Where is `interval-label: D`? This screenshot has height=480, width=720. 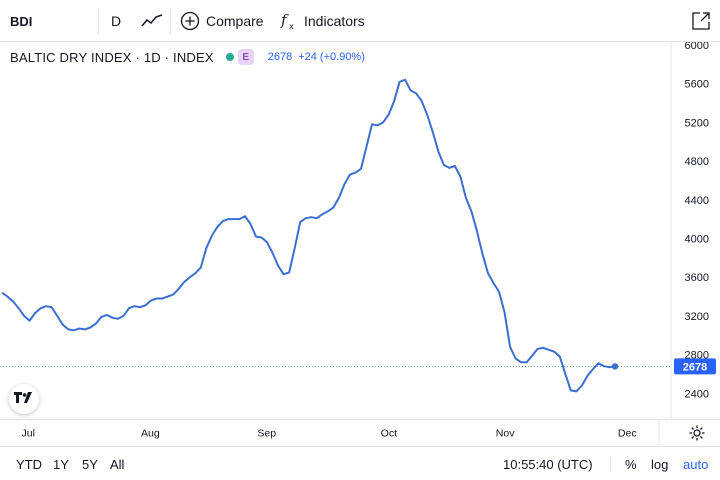
interval-label: D is located at coordinates (116, 21).